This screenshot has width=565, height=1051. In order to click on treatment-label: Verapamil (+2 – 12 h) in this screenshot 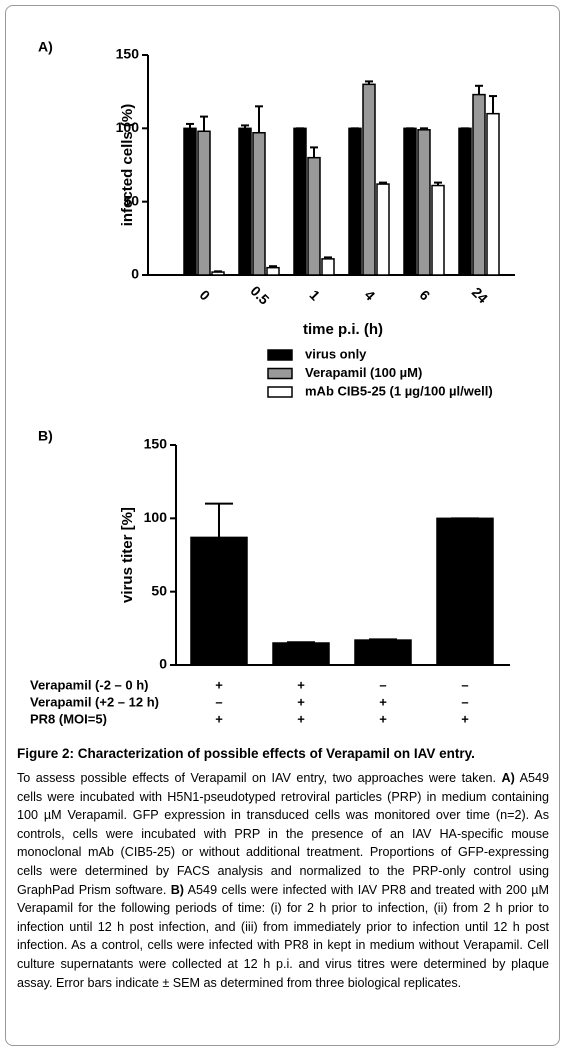, I will do `click(94, 701)`.